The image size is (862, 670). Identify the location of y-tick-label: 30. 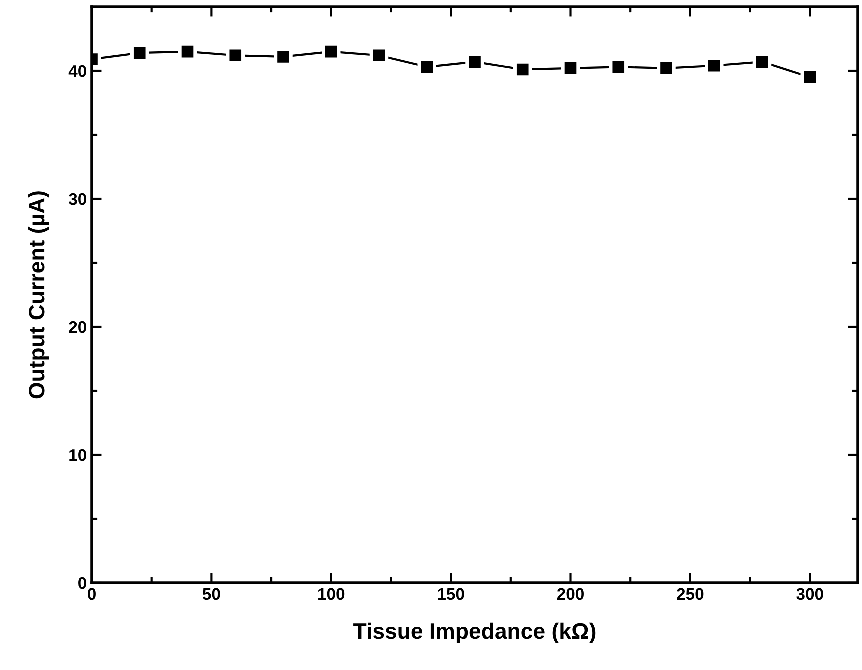
(77, 199).